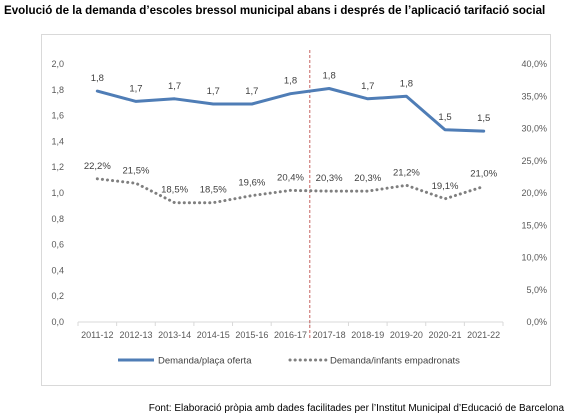 This screenshot has height=419, width=572. What do you see at coordinates (57, 245) in the screenshot?
I see `y-left-tick-label: 0,6` at bounding box center [57, 245].